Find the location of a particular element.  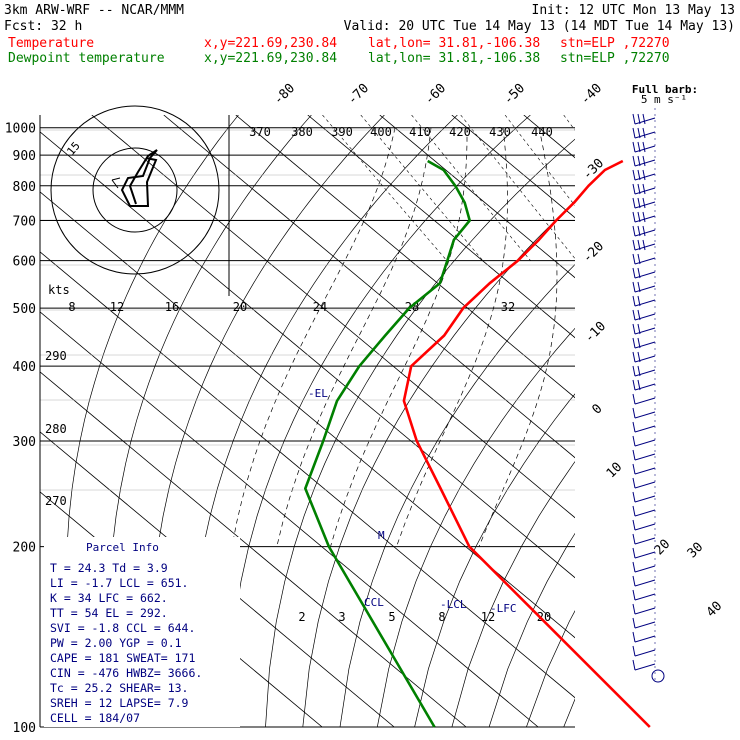

parcel-info-row: CIN = -476 HWBZ= 3666. is located at coordinates (126, 673).